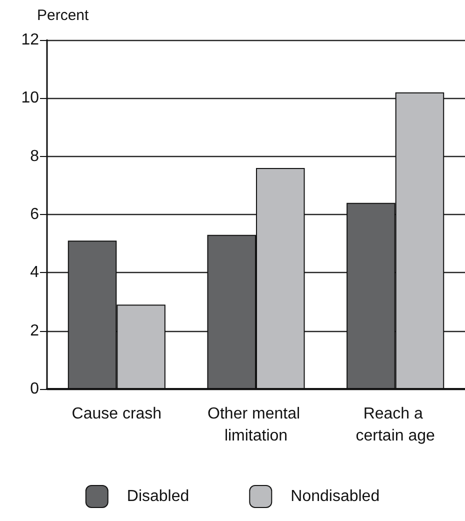  Describe the element at coordinates (35, 156) in the screenshot. I see `y-tick-label: 8` at that location.